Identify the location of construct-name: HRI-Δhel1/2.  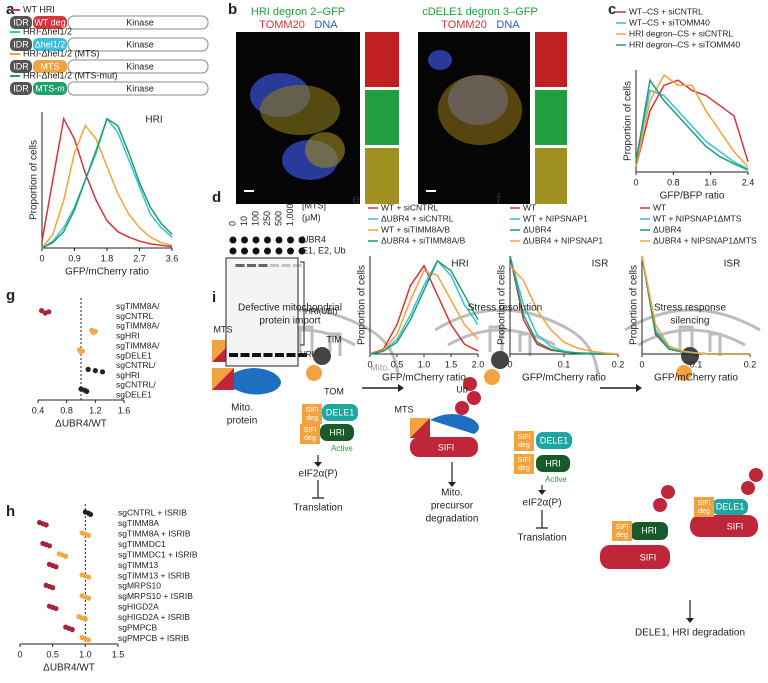
(47, 31).